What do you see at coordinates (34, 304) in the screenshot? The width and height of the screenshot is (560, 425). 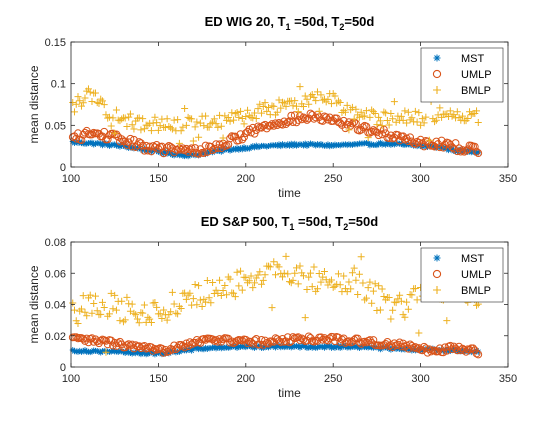 I see `y-axis-label: mean distance` at bounding box center [34, 304].